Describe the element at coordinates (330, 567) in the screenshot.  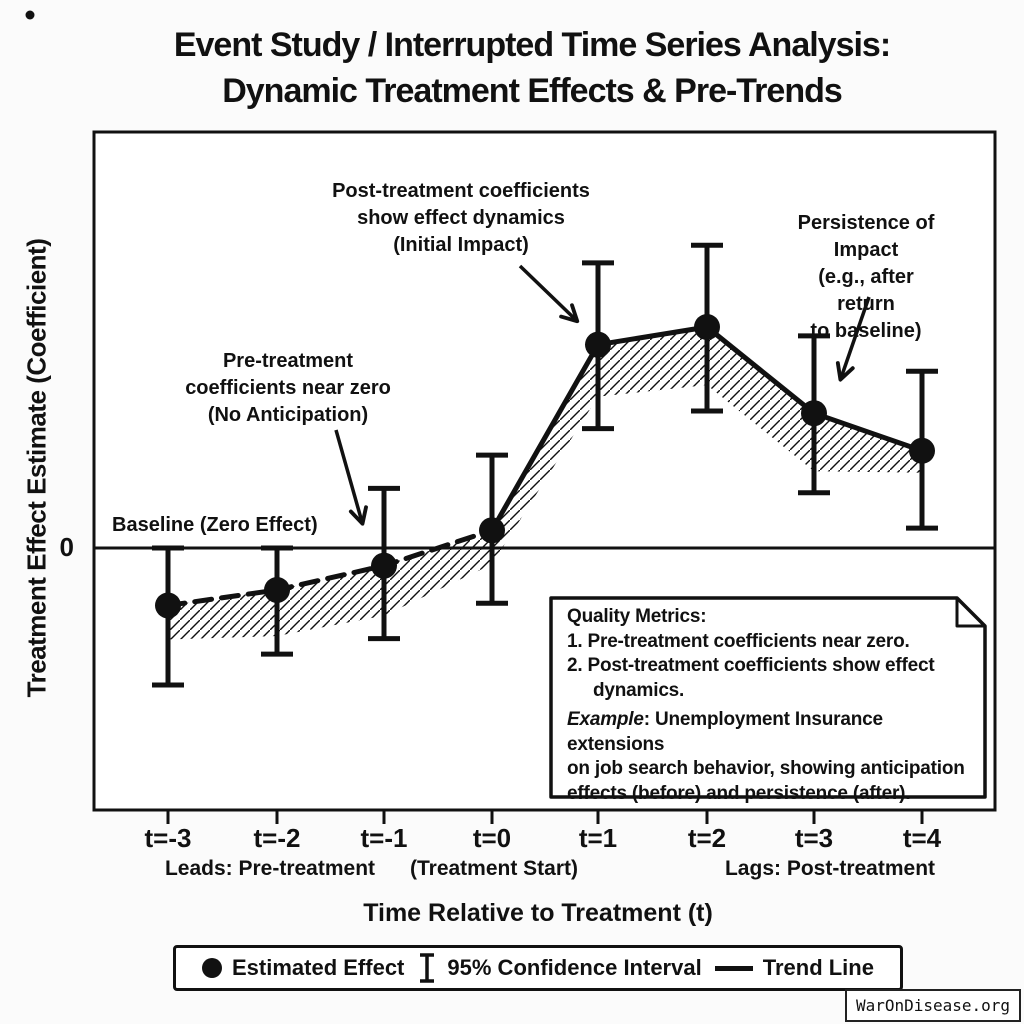
I see `trend-line-pre` at that location.